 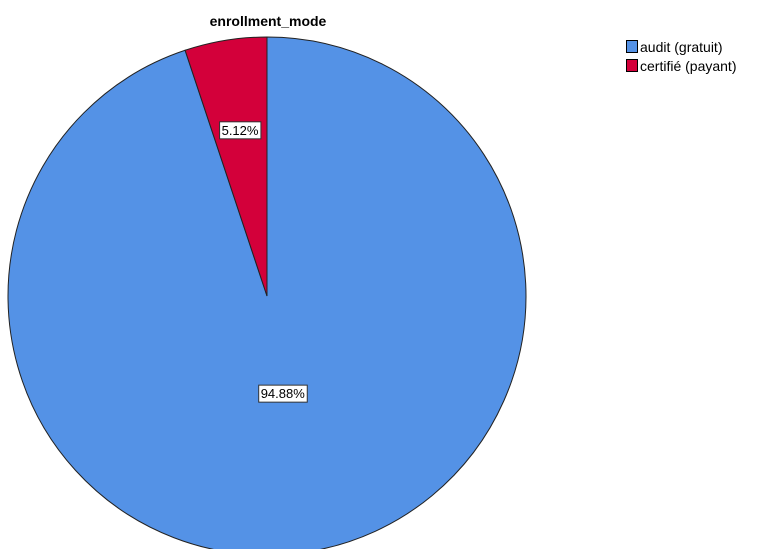 I want to click on legend-item-certifie: certifié (payant), so click(x=681, y=65).